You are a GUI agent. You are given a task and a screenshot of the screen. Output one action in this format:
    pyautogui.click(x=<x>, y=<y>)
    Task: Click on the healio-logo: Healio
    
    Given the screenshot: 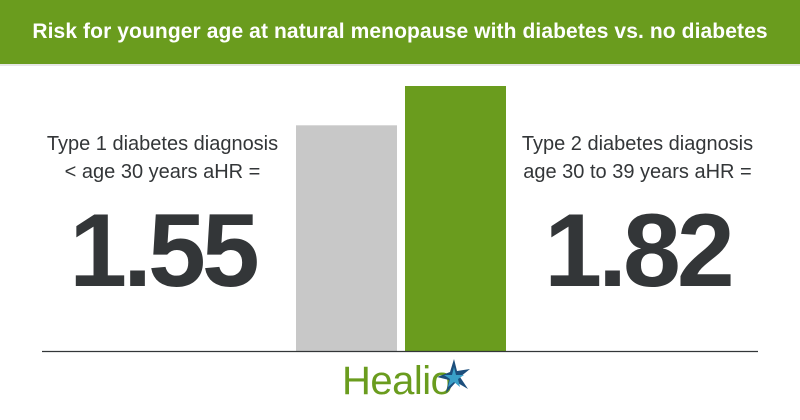 What is the action you would take?
    pyautogui.click(x=417, y=382)
    